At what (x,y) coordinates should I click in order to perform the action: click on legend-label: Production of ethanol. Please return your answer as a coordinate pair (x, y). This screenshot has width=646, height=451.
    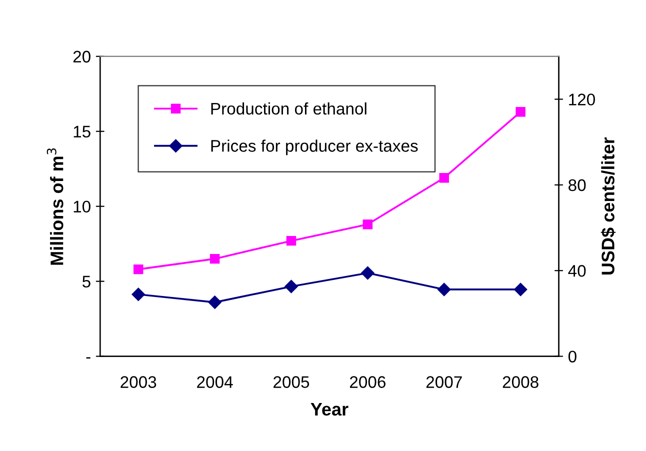
    Looking at the image, I should click on (288, 108).